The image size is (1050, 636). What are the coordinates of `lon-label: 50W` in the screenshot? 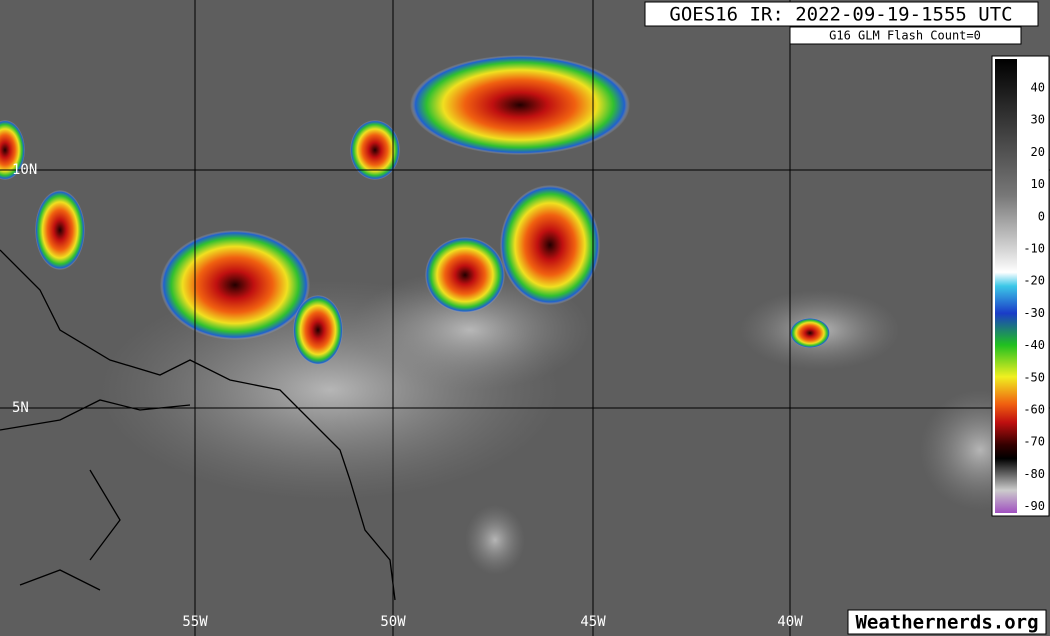 It's located at (393, 622).